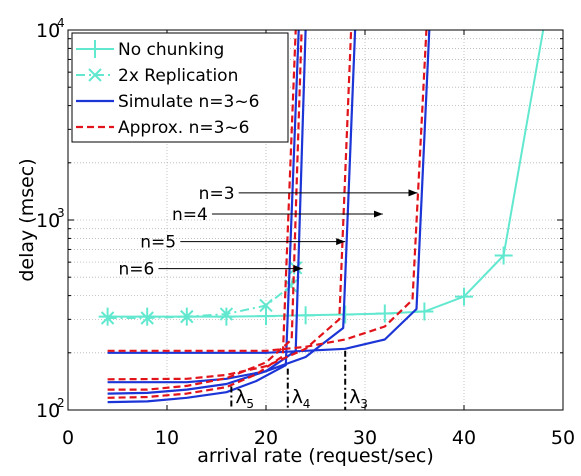  What do you see at coordinates (68, 438) in the screenshot?
I see `x-tick-label: 0` at bounding box center [68, 438].